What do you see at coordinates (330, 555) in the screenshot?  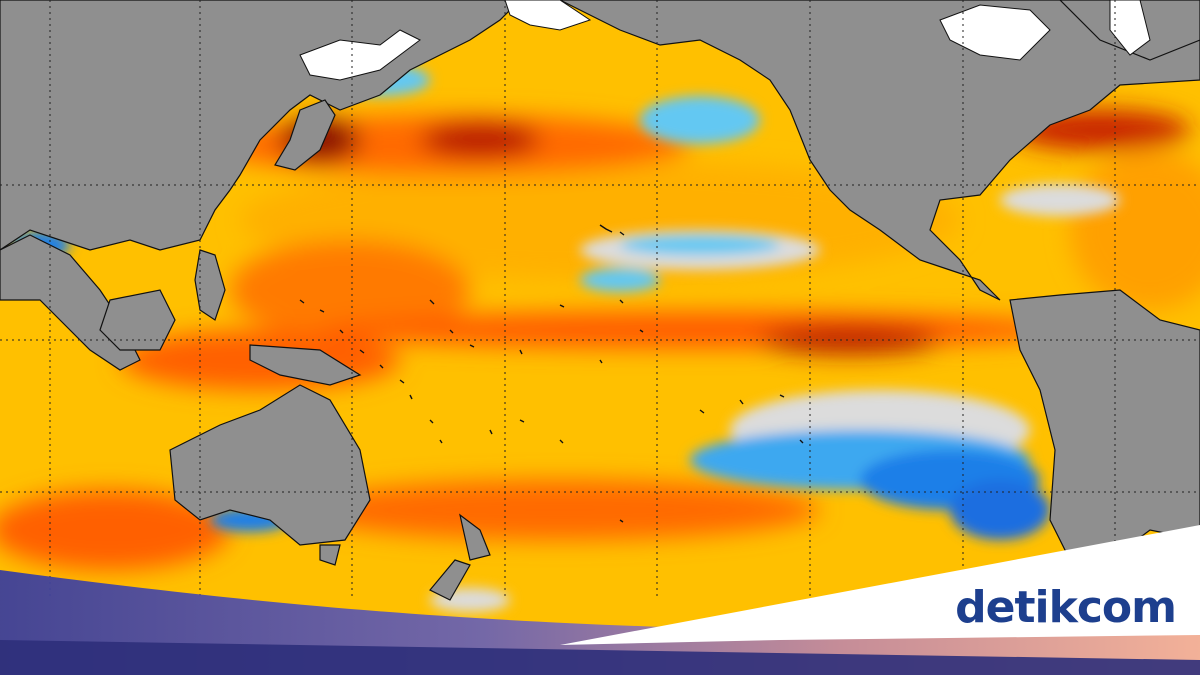 I see `land-tasmania` at bounding box center [330, 555].